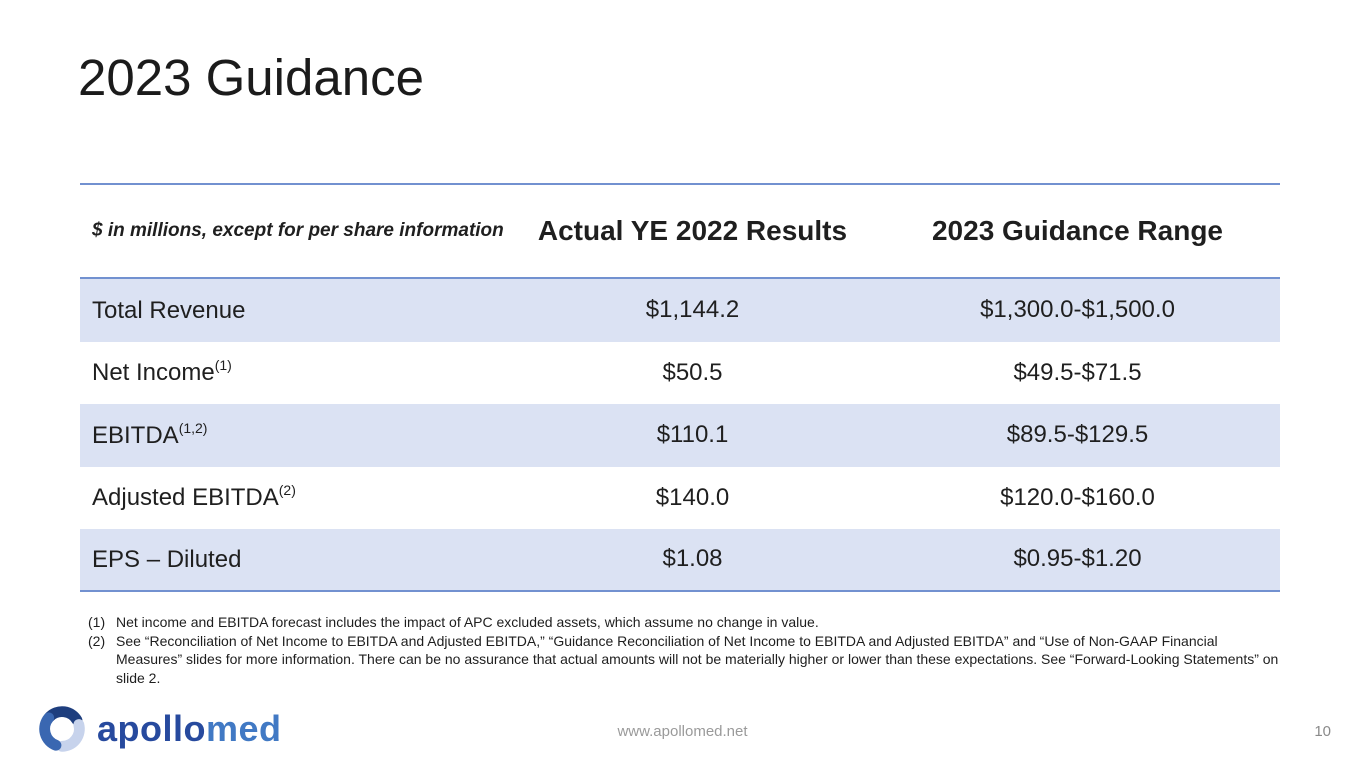 The image size is (1365, 768). I want to click on footnote-ref: (2), so click(287, 490).